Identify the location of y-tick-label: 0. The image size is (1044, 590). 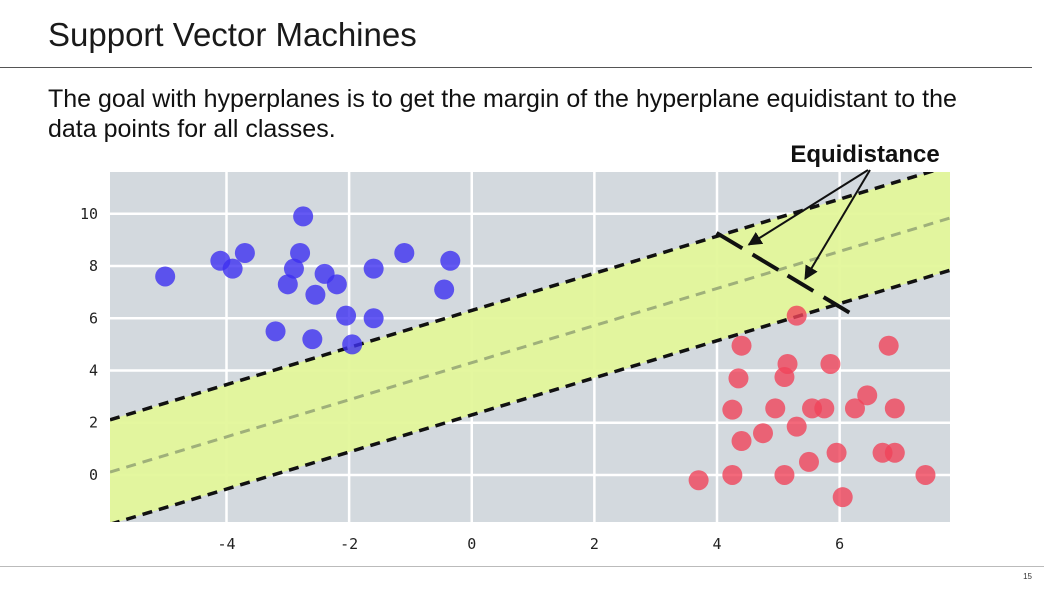
(93, 475).